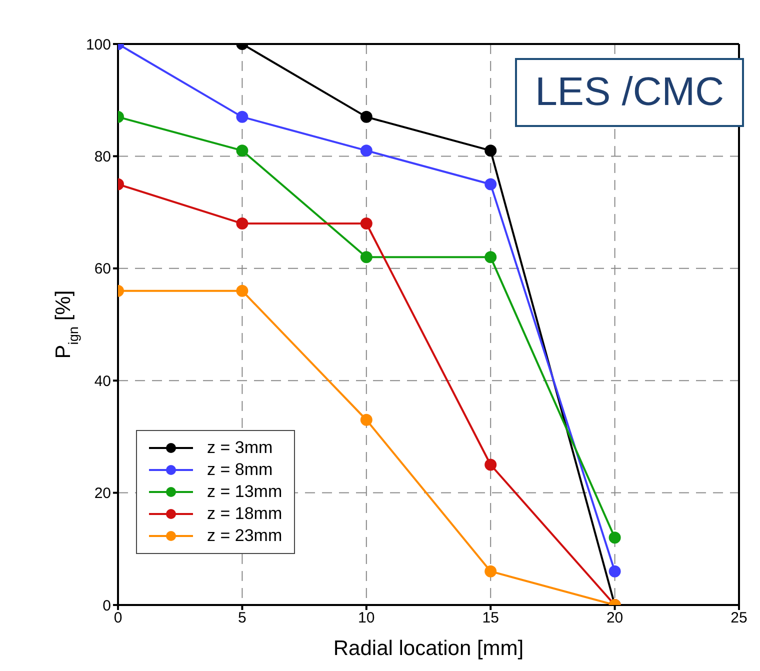  I want to click on legend-label: z = 8mm, so click(240, 470).